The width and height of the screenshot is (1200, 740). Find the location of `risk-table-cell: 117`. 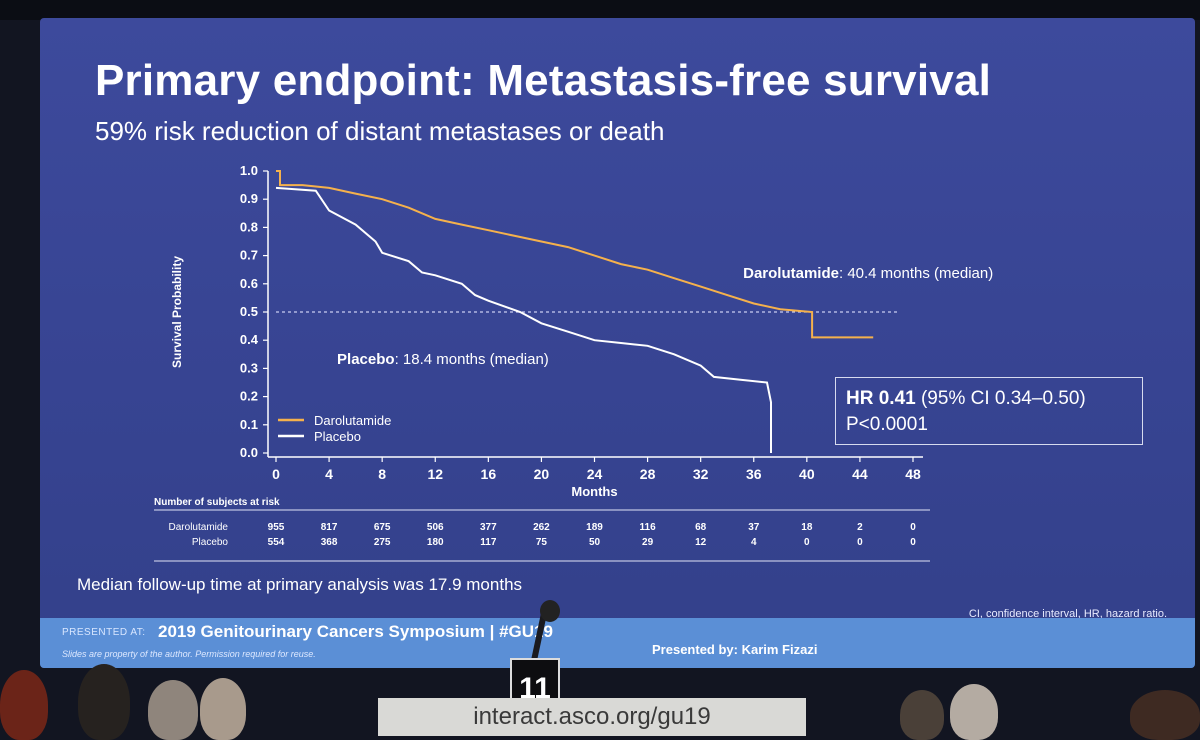

risk-table-cell: 117 is located at coordinates (488, 542).